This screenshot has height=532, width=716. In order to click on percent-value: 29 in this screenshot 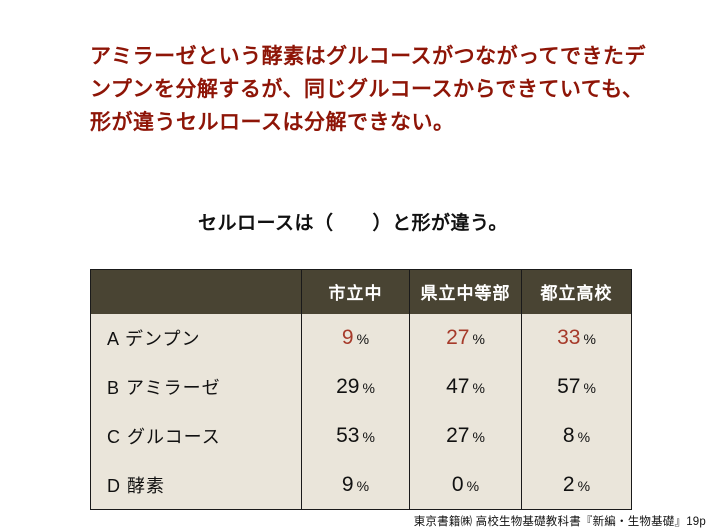, I will do `click(348, 386)`.